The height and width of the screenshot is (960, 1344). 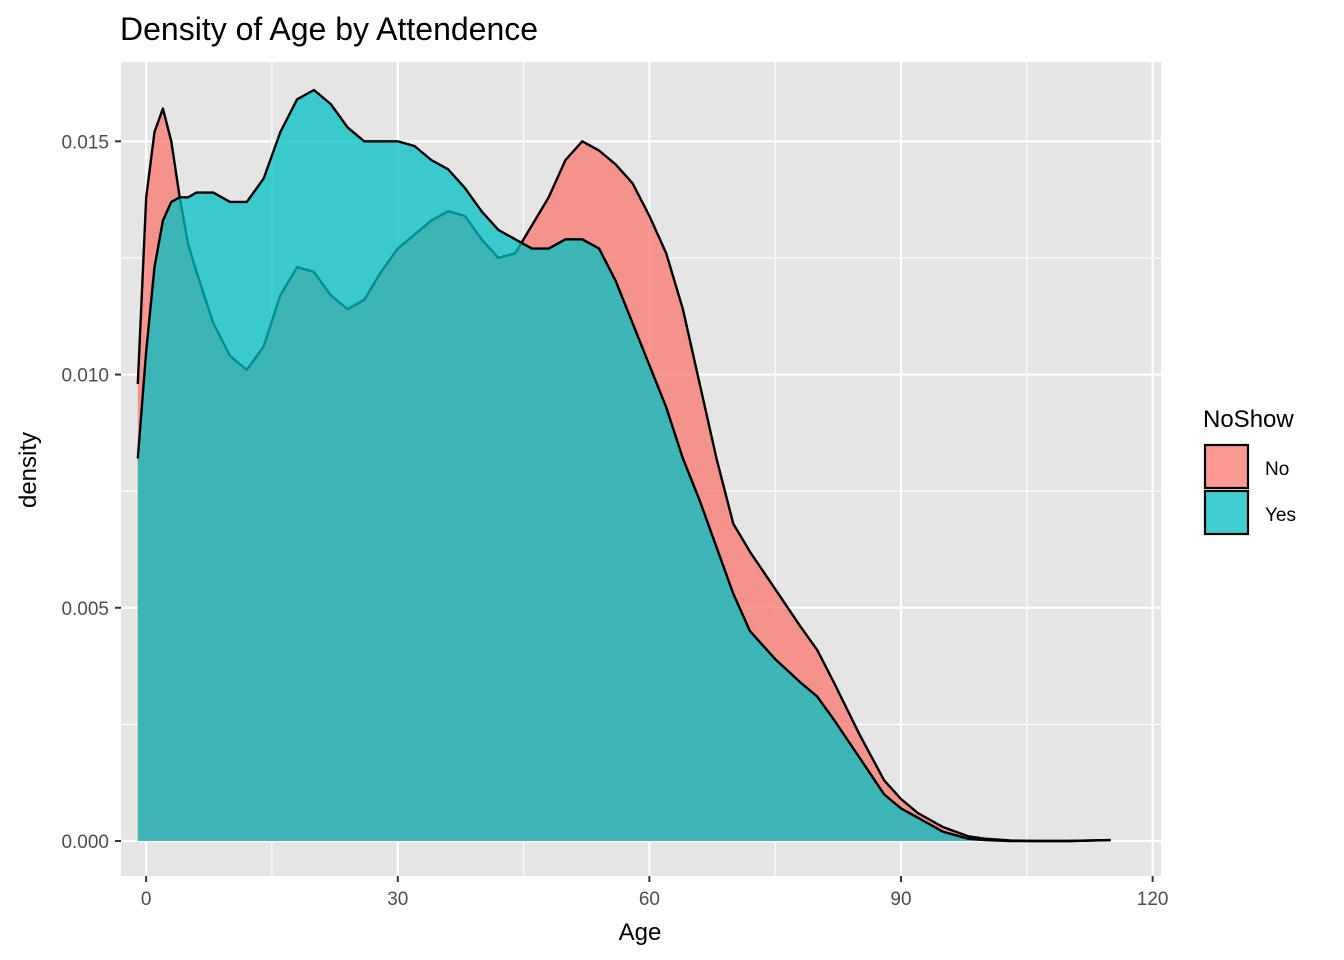 What do you see at coordinates (1280, 515) in the screenshot?
I see `legend-label-yes: Yes` at bounding box center [1280, 515].